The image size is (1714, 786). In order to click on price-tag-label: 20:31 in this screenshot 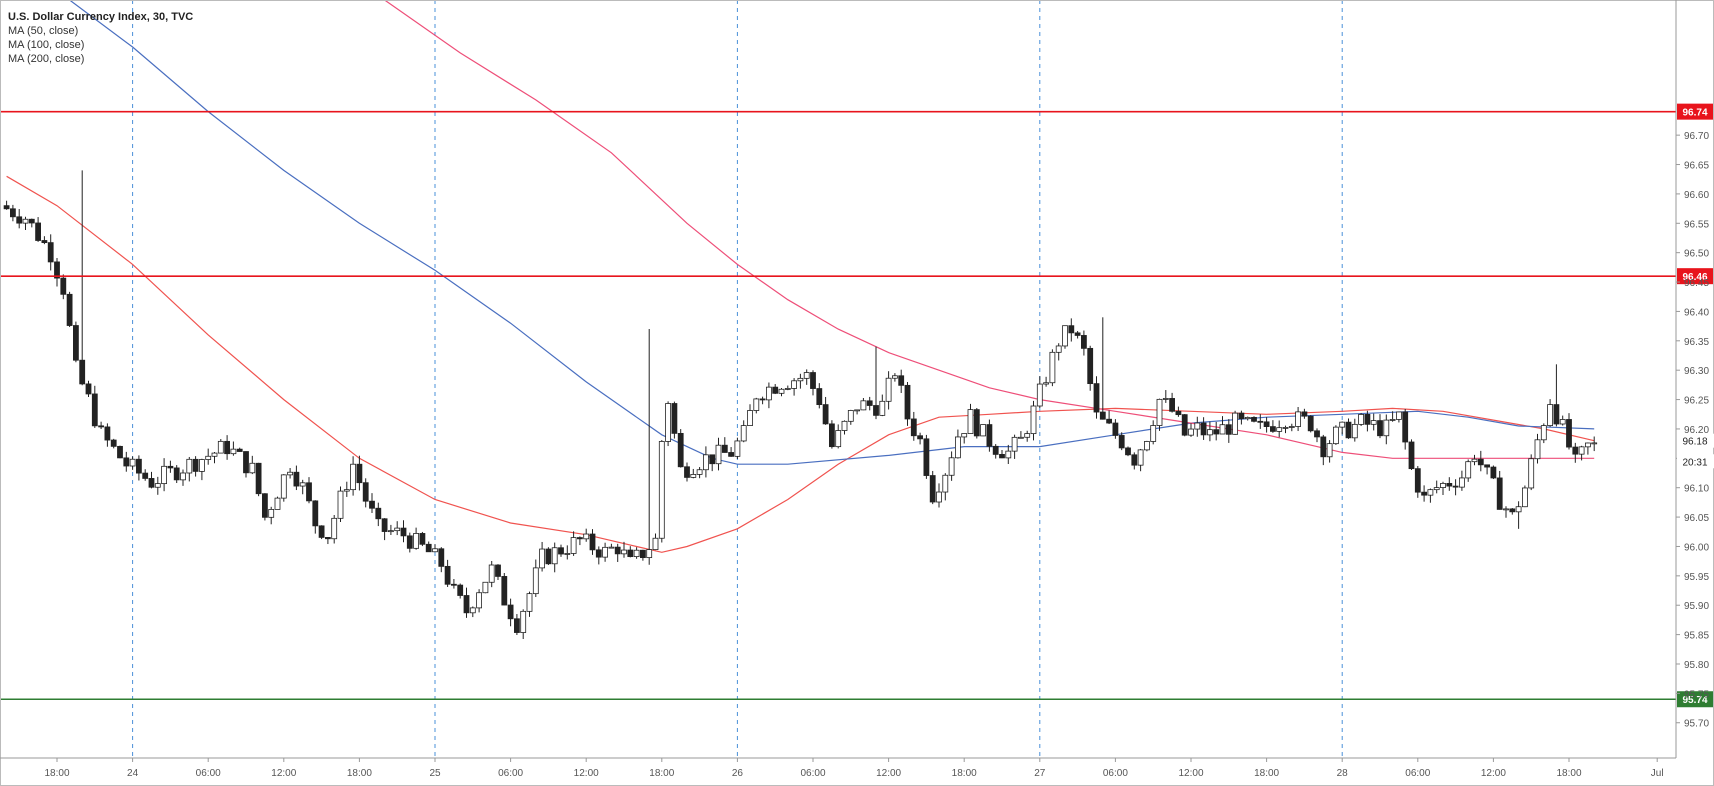, I will do `click(1694, 462)`.